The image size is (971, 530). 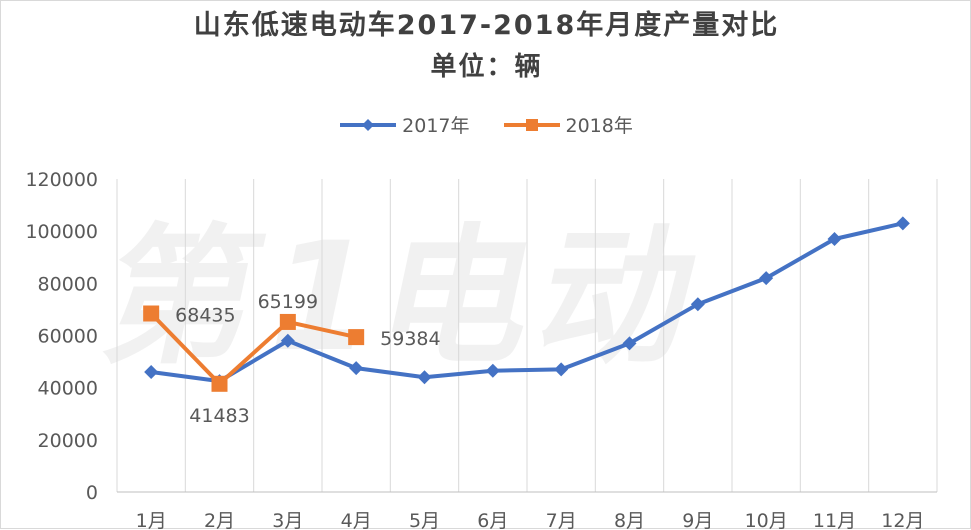 What do you see at coordinates (205, 315) in the screenshot?
I see `data-label: 68435` at bounding box center [205, 315].